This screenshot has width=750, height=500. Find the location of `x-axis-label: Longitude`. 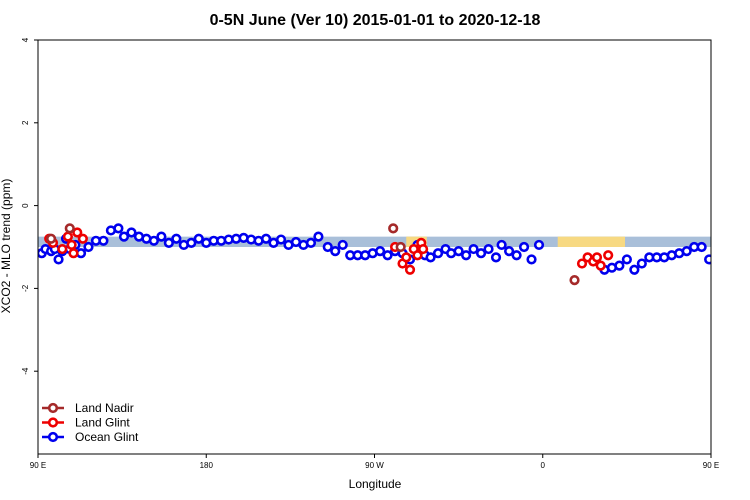

x-axis-label: Longitude is located at coordinates (375, 484).